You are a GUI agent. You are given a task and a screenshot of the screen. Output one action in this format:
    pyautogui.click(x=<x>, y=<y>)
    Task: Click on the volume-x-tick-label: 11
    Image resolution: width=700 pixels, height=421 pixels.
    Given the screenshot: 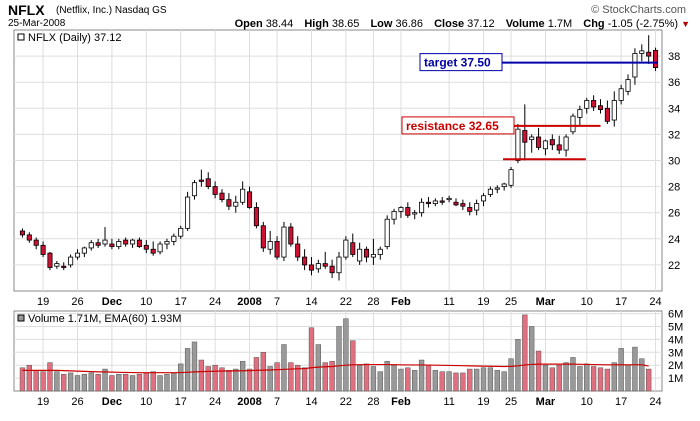 What is the action you would take?
    pyautogui.click(x=448, y=402)
    